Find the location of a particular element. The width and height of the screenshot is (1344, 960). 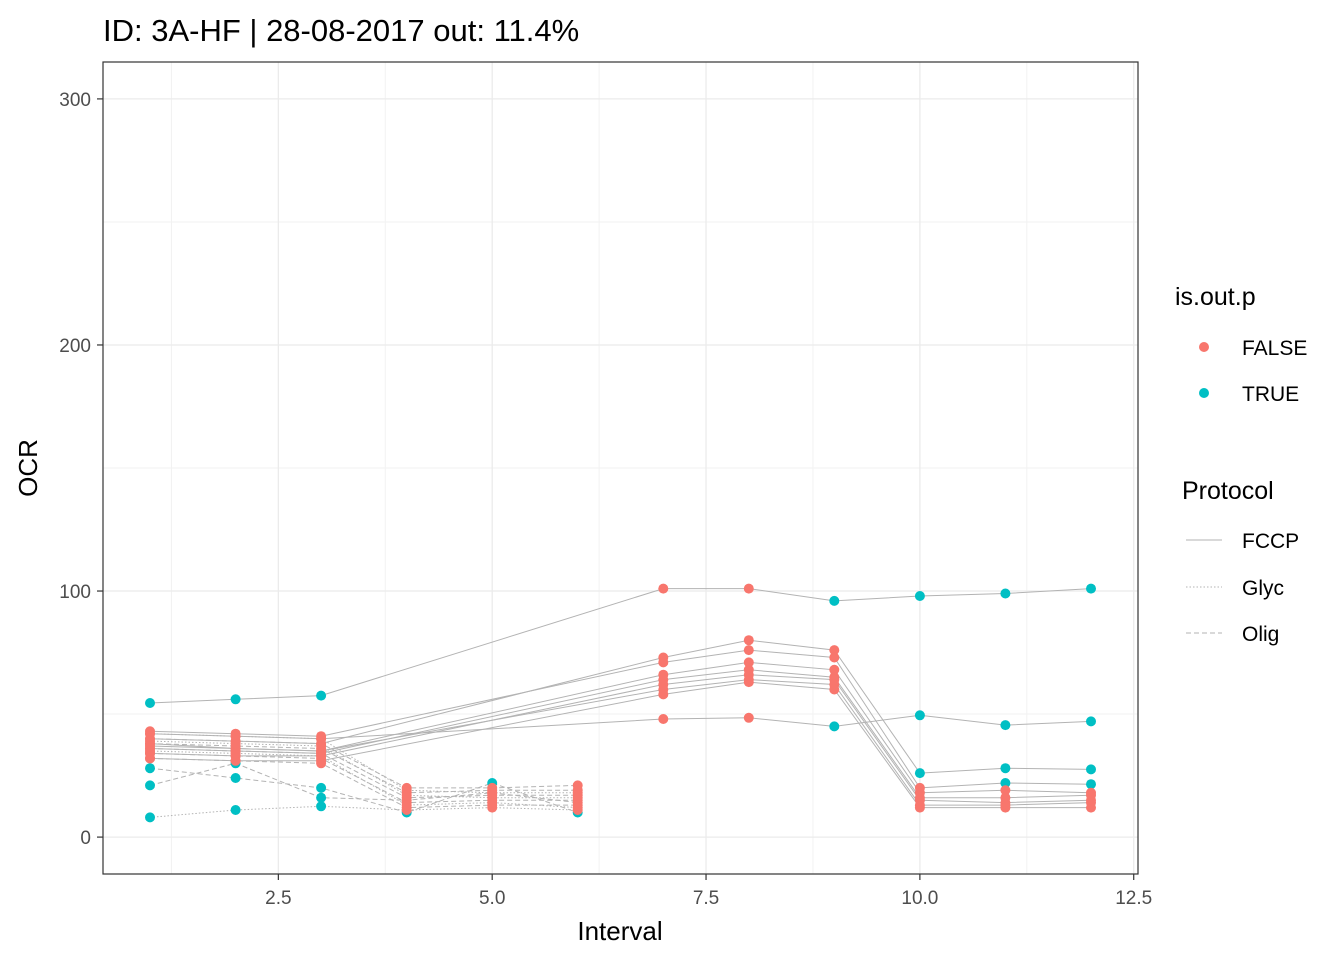

x-tick-label: 7.5 is located at coordinates (706, 898).